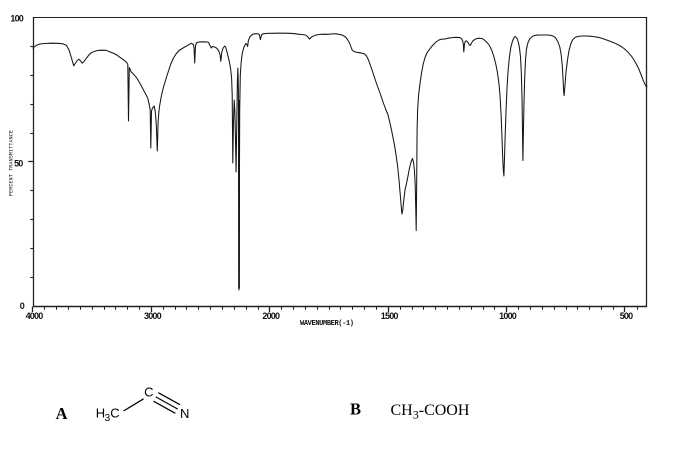 This screenshot has height=474, width=679. I want to click on svg-text: H, so click(100, 413).